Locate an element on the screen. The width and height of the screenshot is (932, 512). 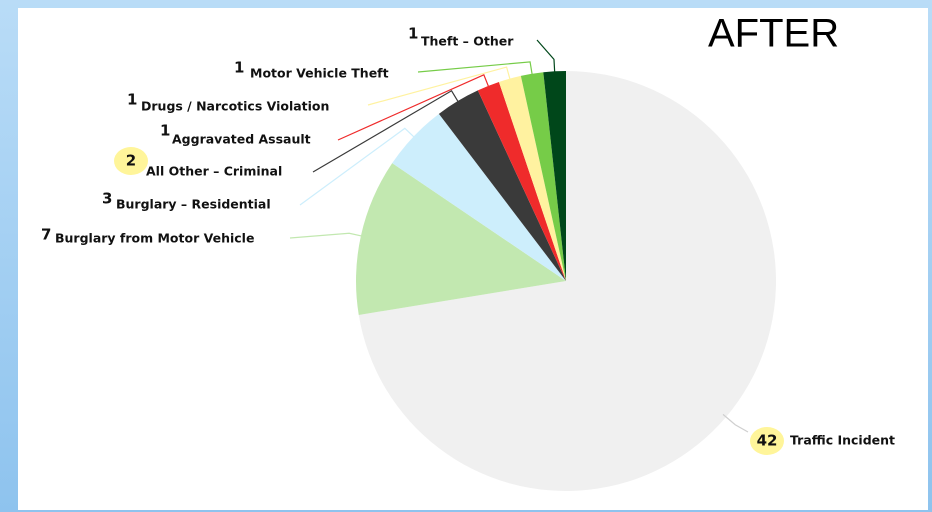
category-label: Burglary – Residential is located at coordinates (193, 204).